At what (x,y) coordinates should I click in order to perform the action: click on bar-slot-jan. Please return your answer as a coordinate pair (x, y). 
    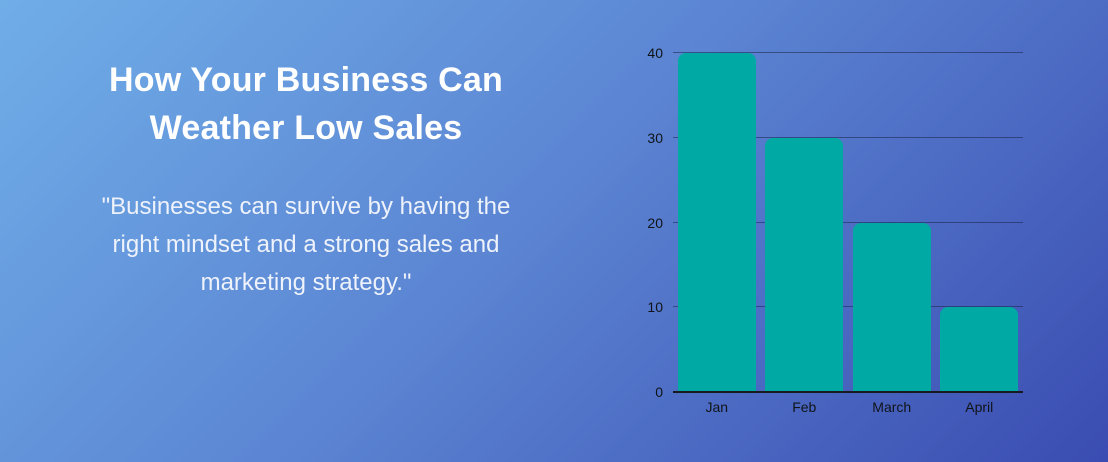
    Looking at the image, I should click on (717, 222).